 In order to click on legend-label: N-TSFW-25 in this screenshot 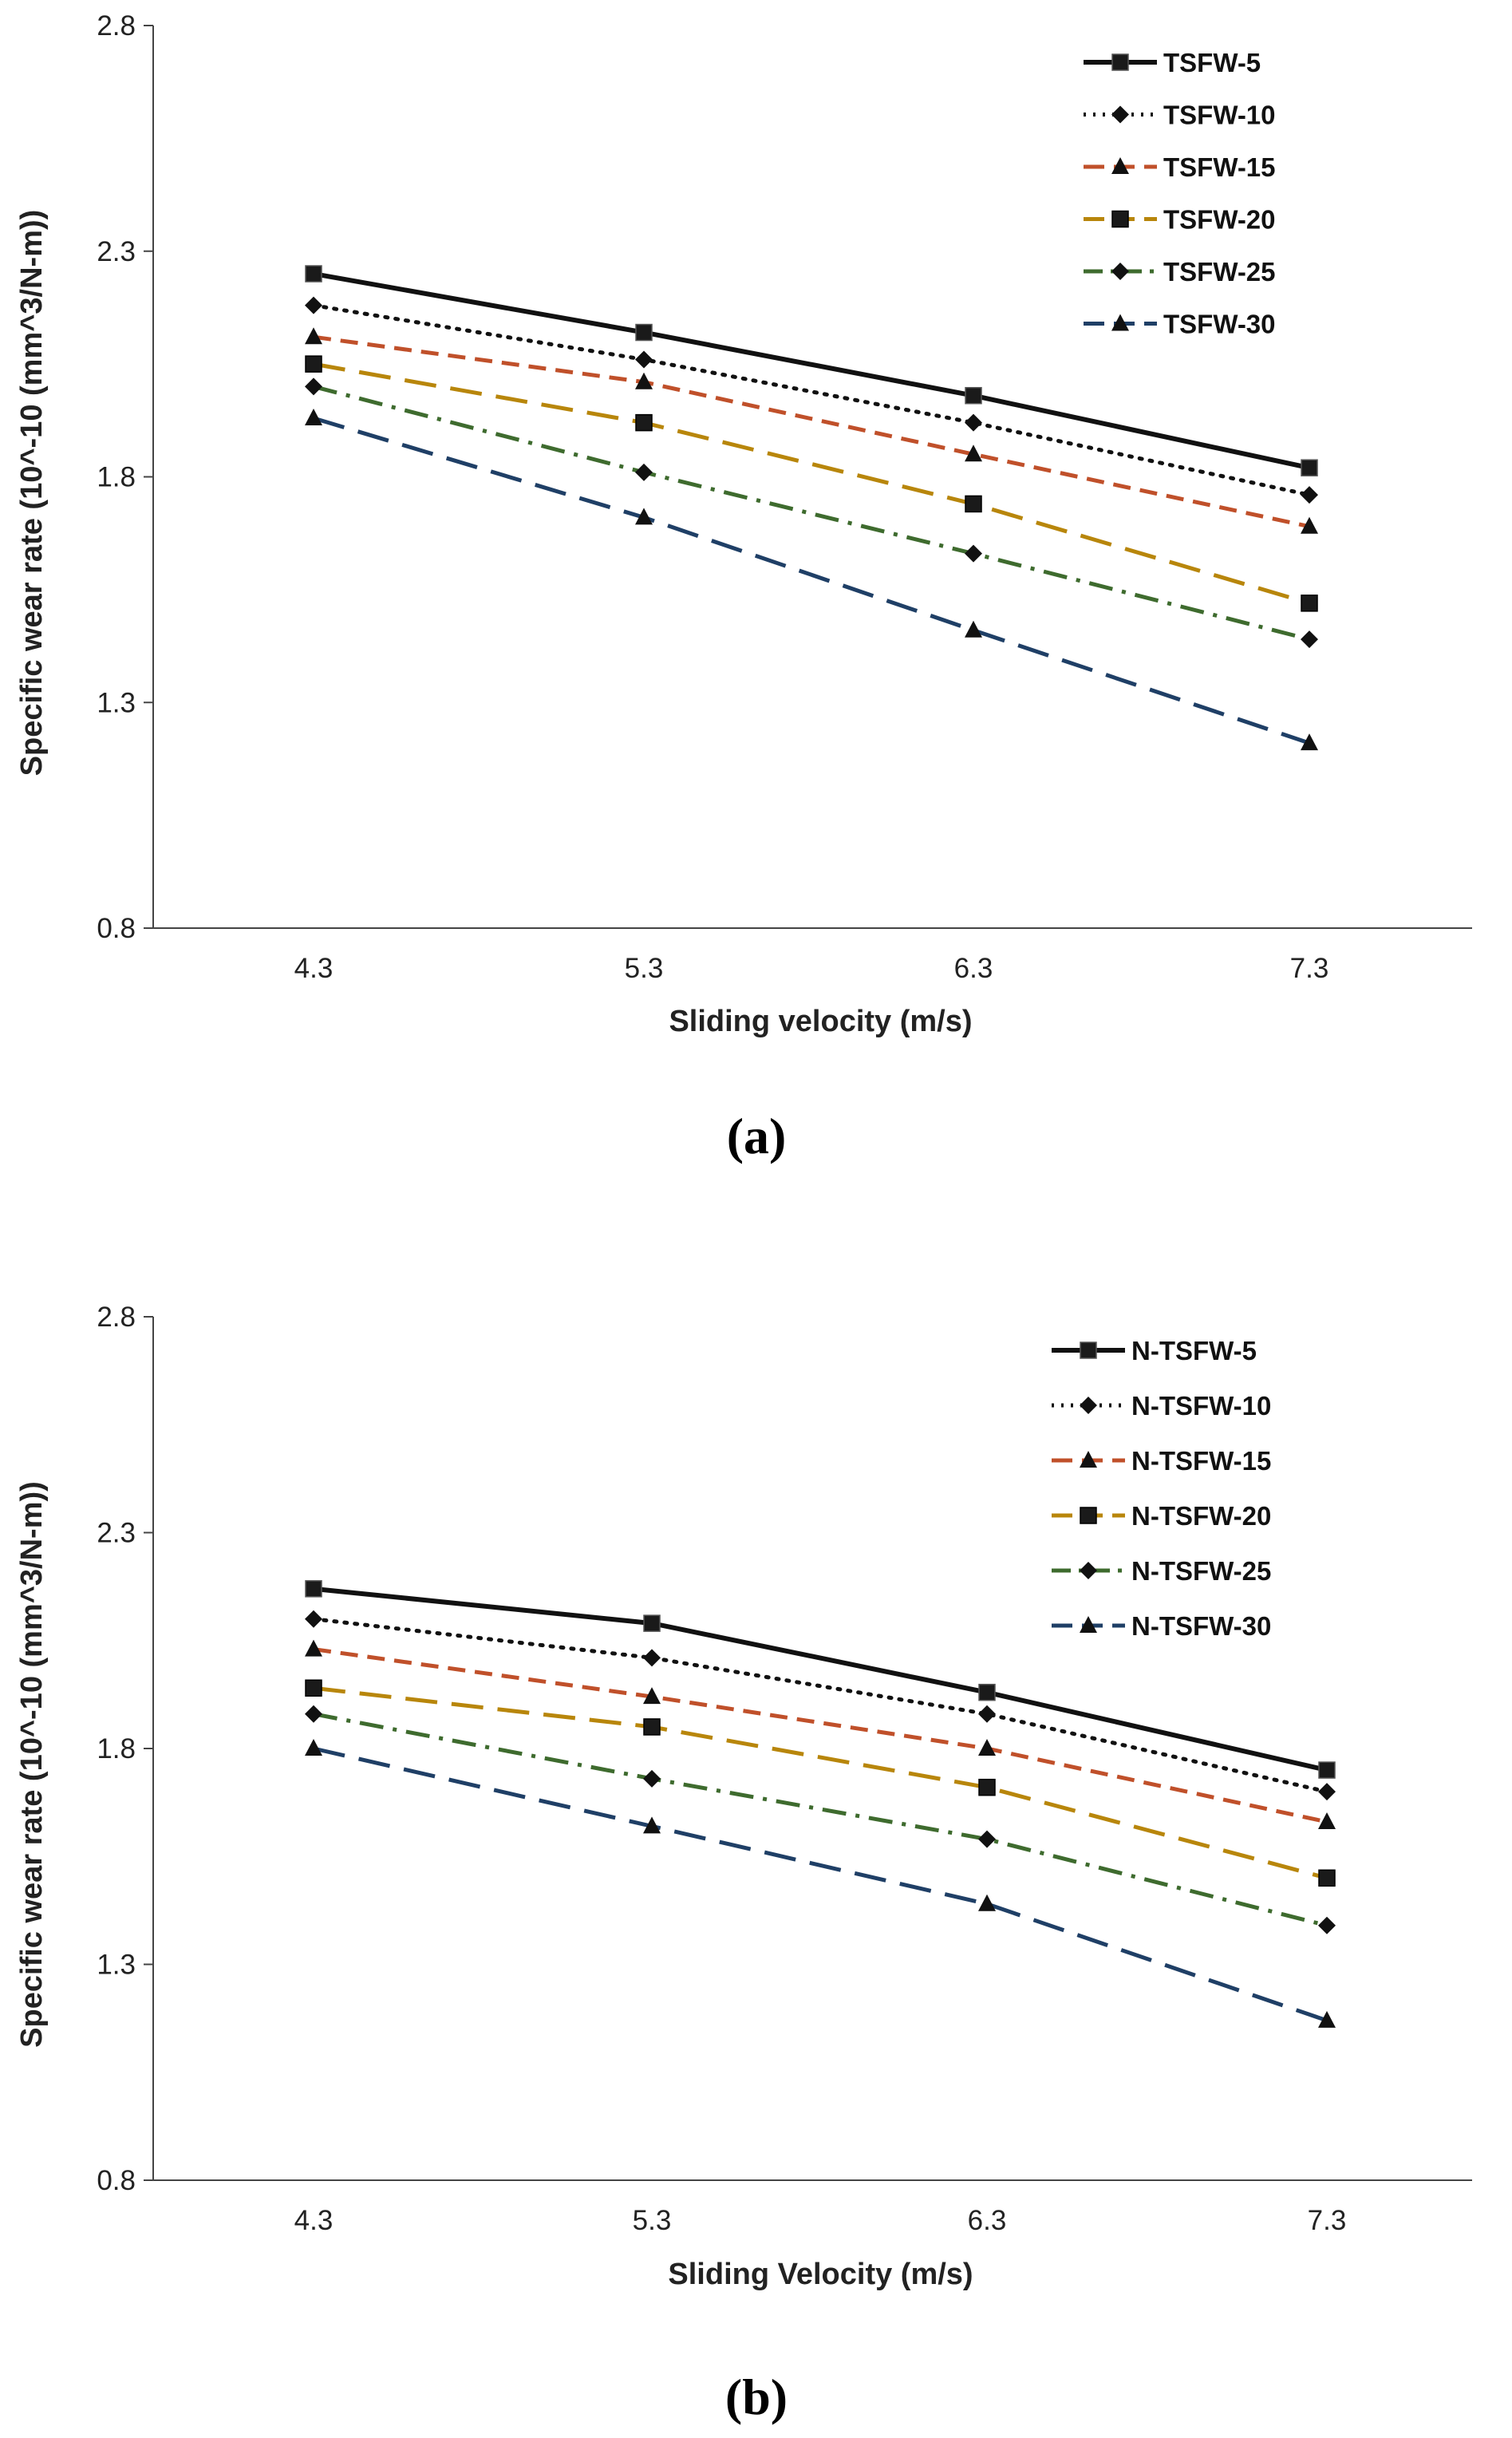, I will do `click(1201, 1571)`.